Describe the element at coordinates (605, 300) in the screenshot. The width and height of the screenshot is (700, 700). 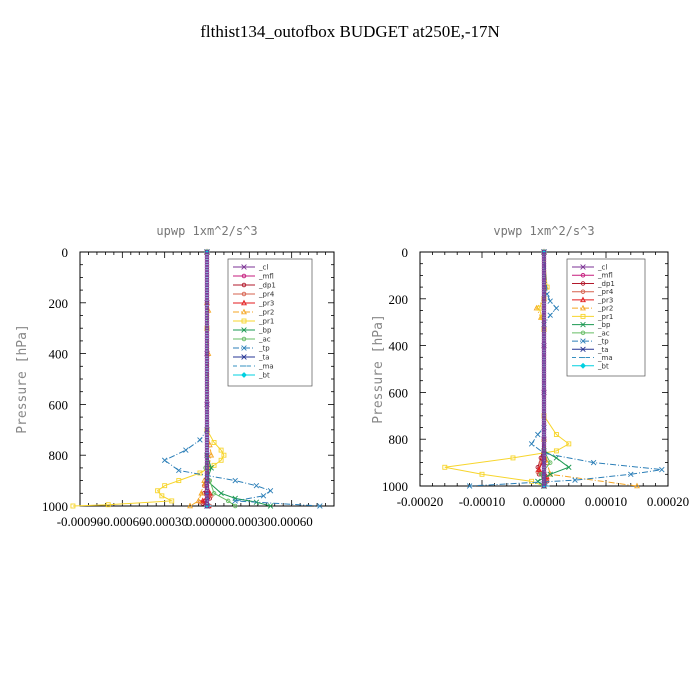
I see `legend-label: _pr3` at that location.